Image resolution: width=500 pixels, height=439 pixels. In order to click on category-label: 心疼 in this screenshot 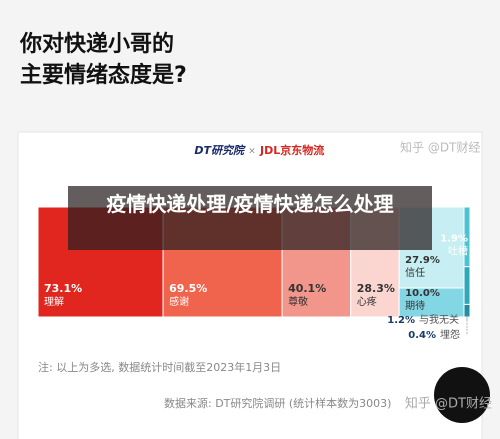, I will do `click(367, 301)`.